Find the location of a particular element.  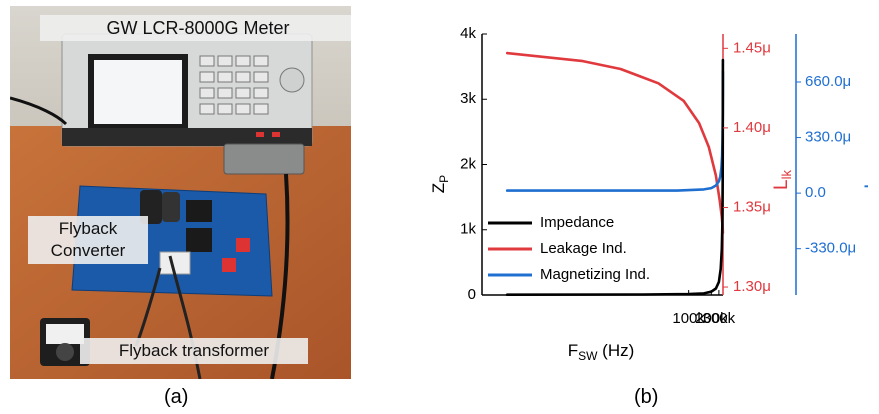

y-magnetizing-label-main: L is located at coordinates (865, 183).